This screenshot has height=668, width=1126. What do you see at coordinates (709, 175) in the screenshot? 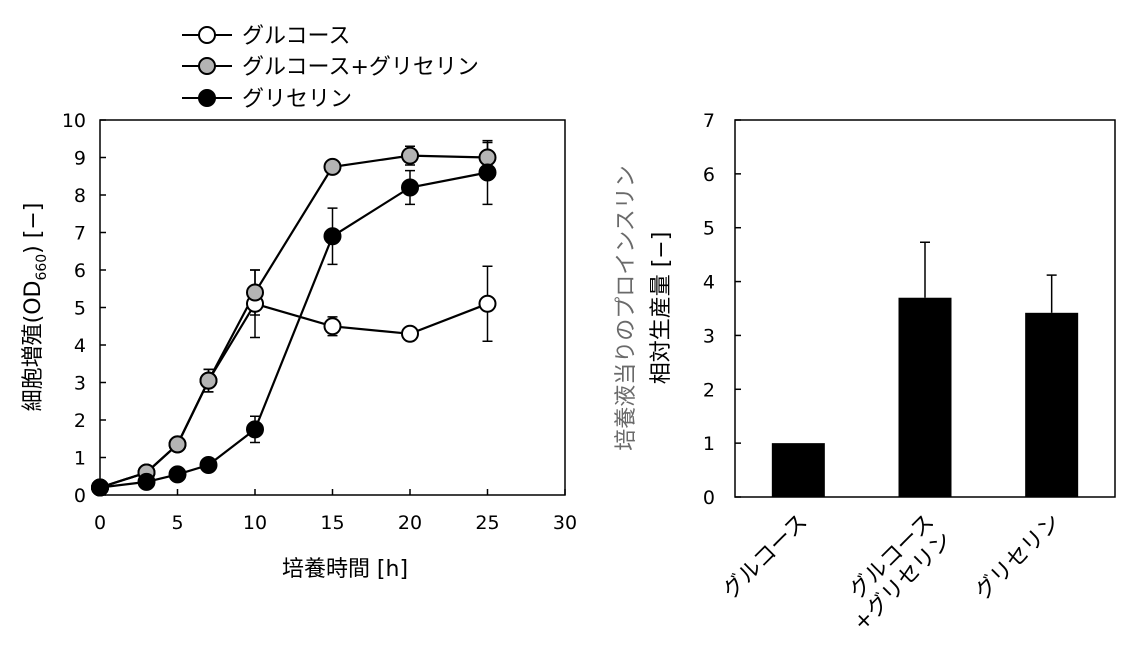
I see `bar-y-tick-label: 6` at bounding box center [709, 175].